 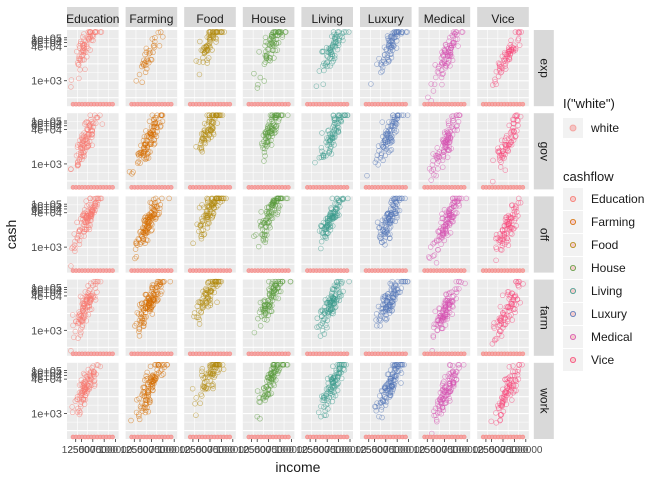 What do you see at coordinates (573, 221) in the screenshot?
I see `legend-key-farming` at bounding box center [573, 221].